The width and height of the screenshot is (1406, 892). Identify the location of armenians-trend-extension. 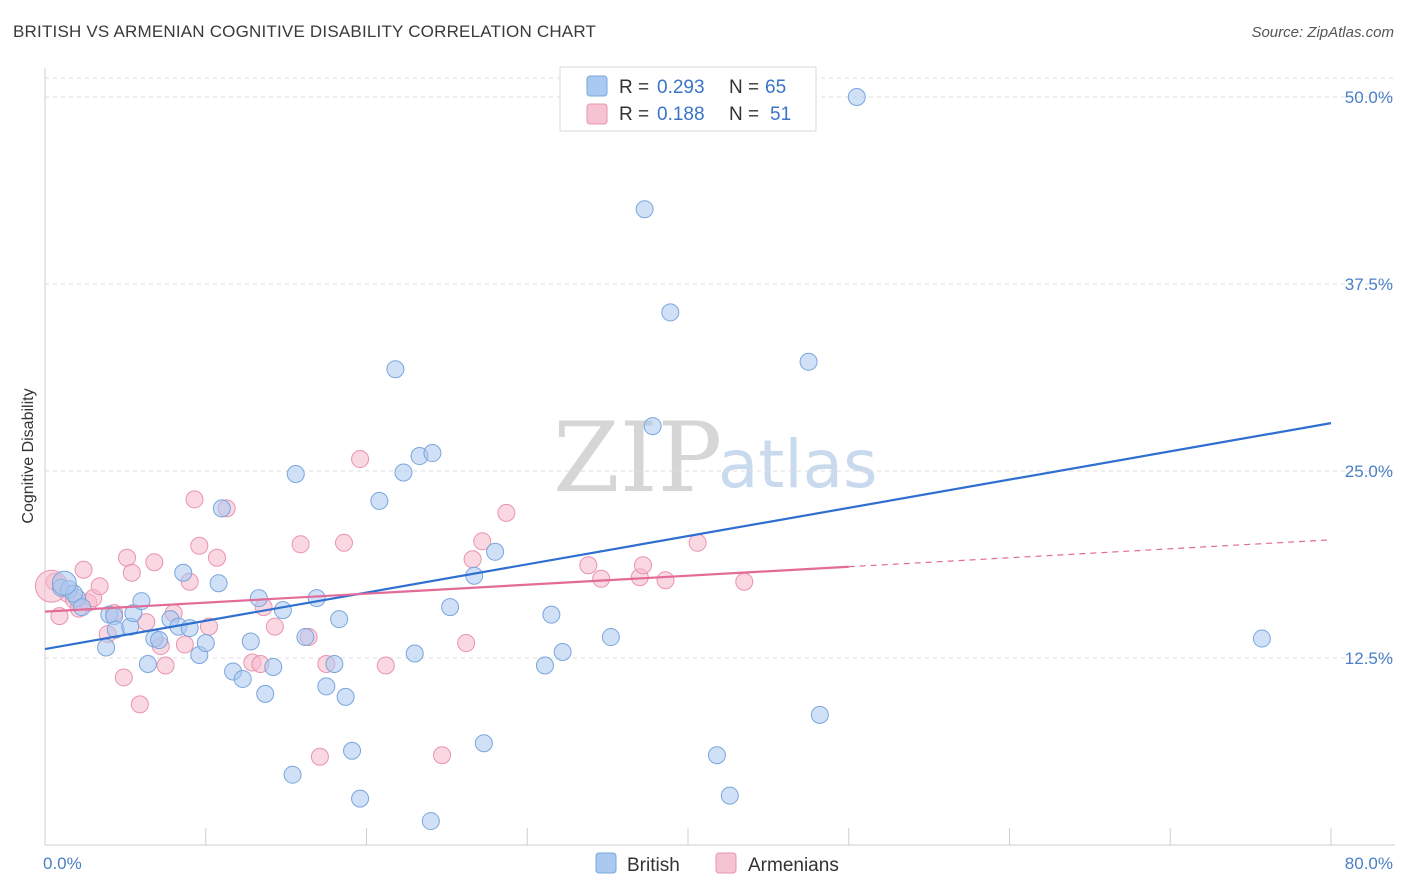
(1090, 553).